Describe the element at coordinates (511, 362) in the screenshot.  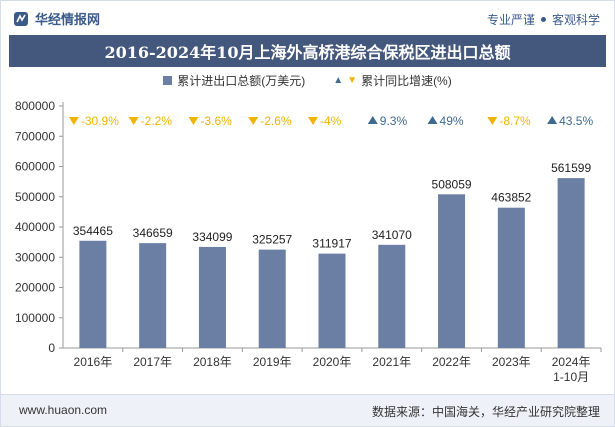
I see `x-tick-label: 2023年` at that location.